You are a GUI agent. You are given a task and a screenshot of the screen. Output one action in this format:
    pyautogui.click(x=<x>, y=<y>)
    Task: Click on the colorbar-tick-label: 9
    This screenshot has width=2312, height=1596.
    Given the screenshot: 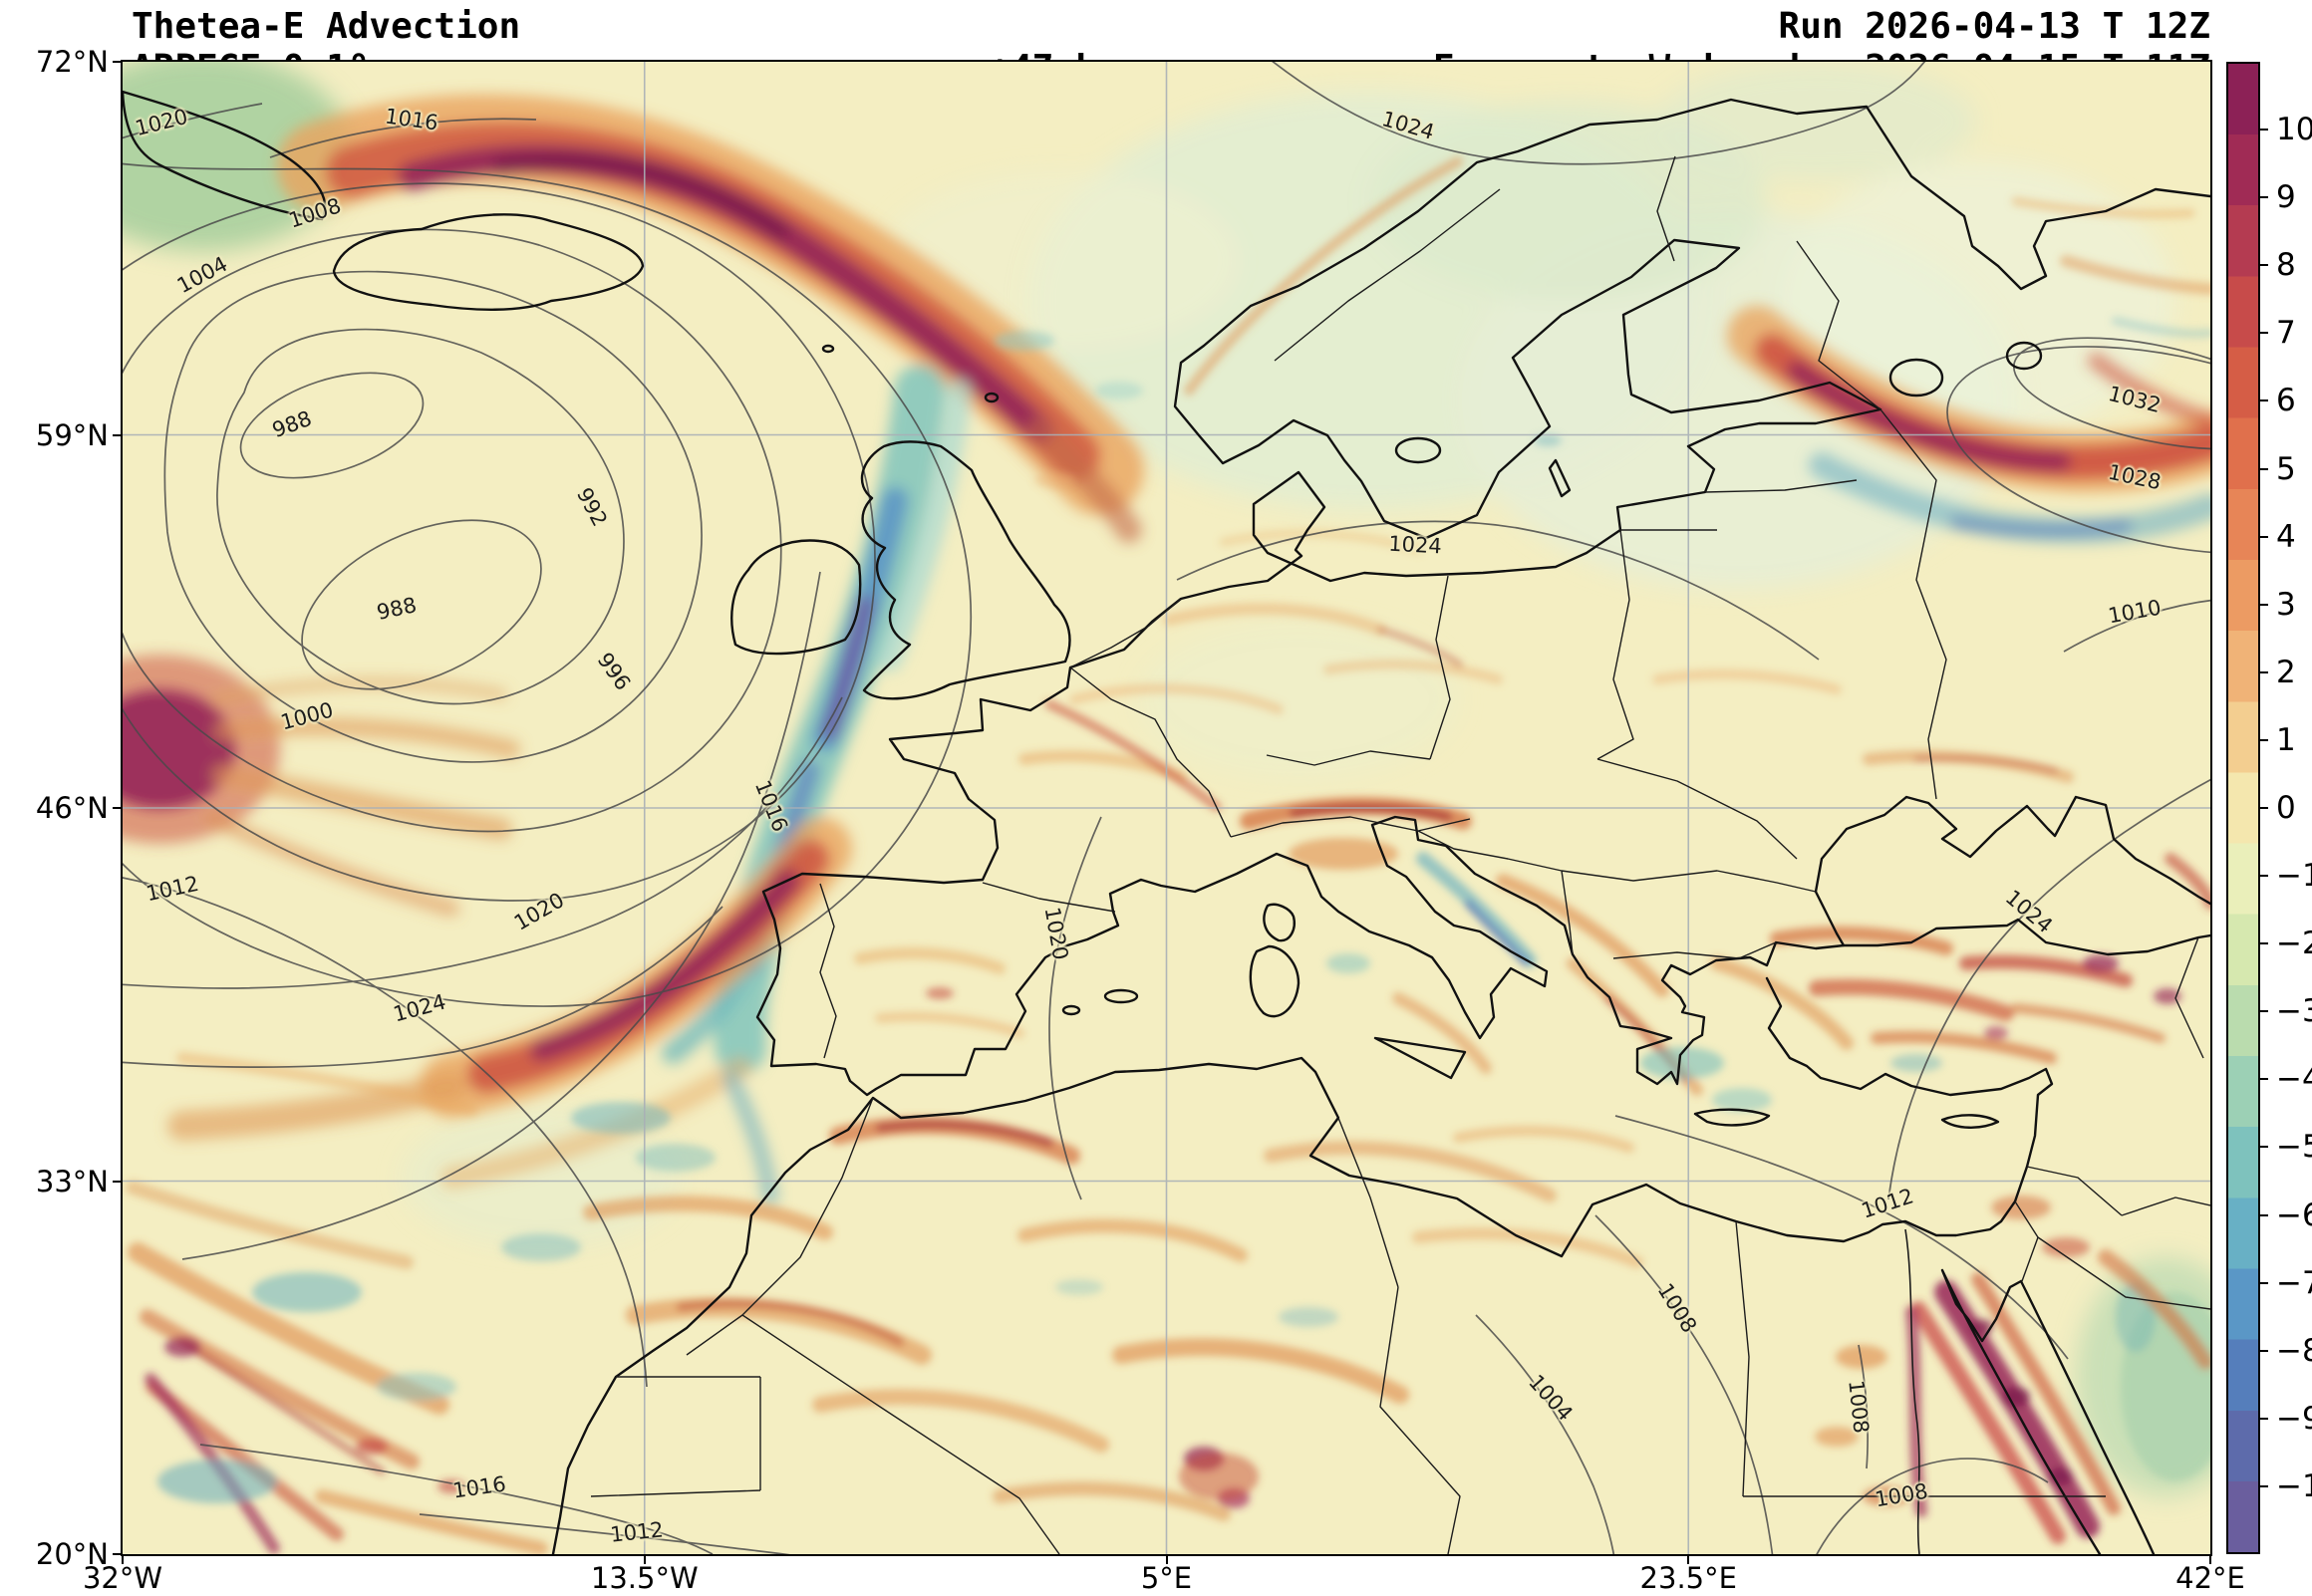 What is the action you would take?
    pyautogui.click(x=2286, y=197)
    